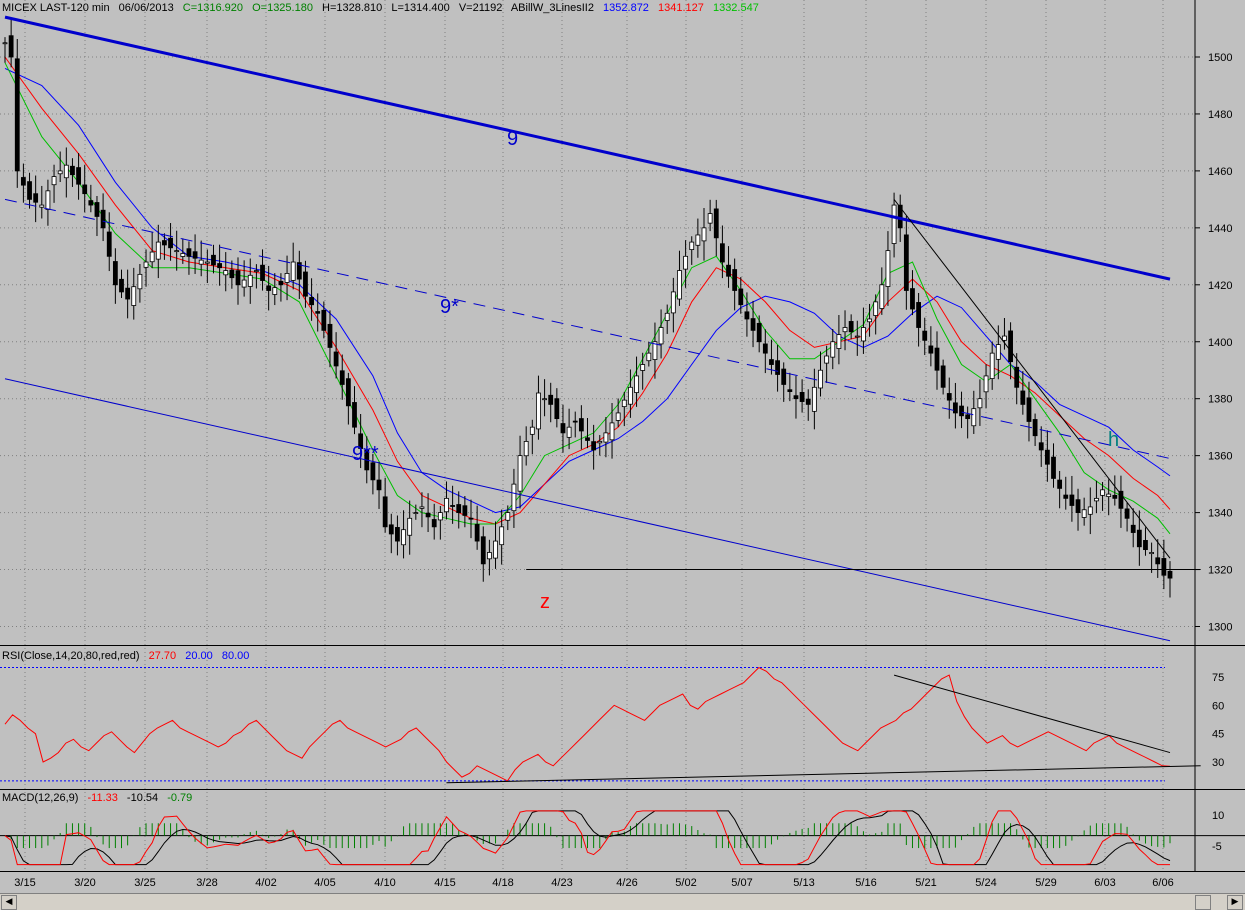 Image resolution: width=1245 pixels, height=910 pixels. Describe the element at coordinates (180, 798) in the screenshot. I see `macd-hist: -0.79` at that location.